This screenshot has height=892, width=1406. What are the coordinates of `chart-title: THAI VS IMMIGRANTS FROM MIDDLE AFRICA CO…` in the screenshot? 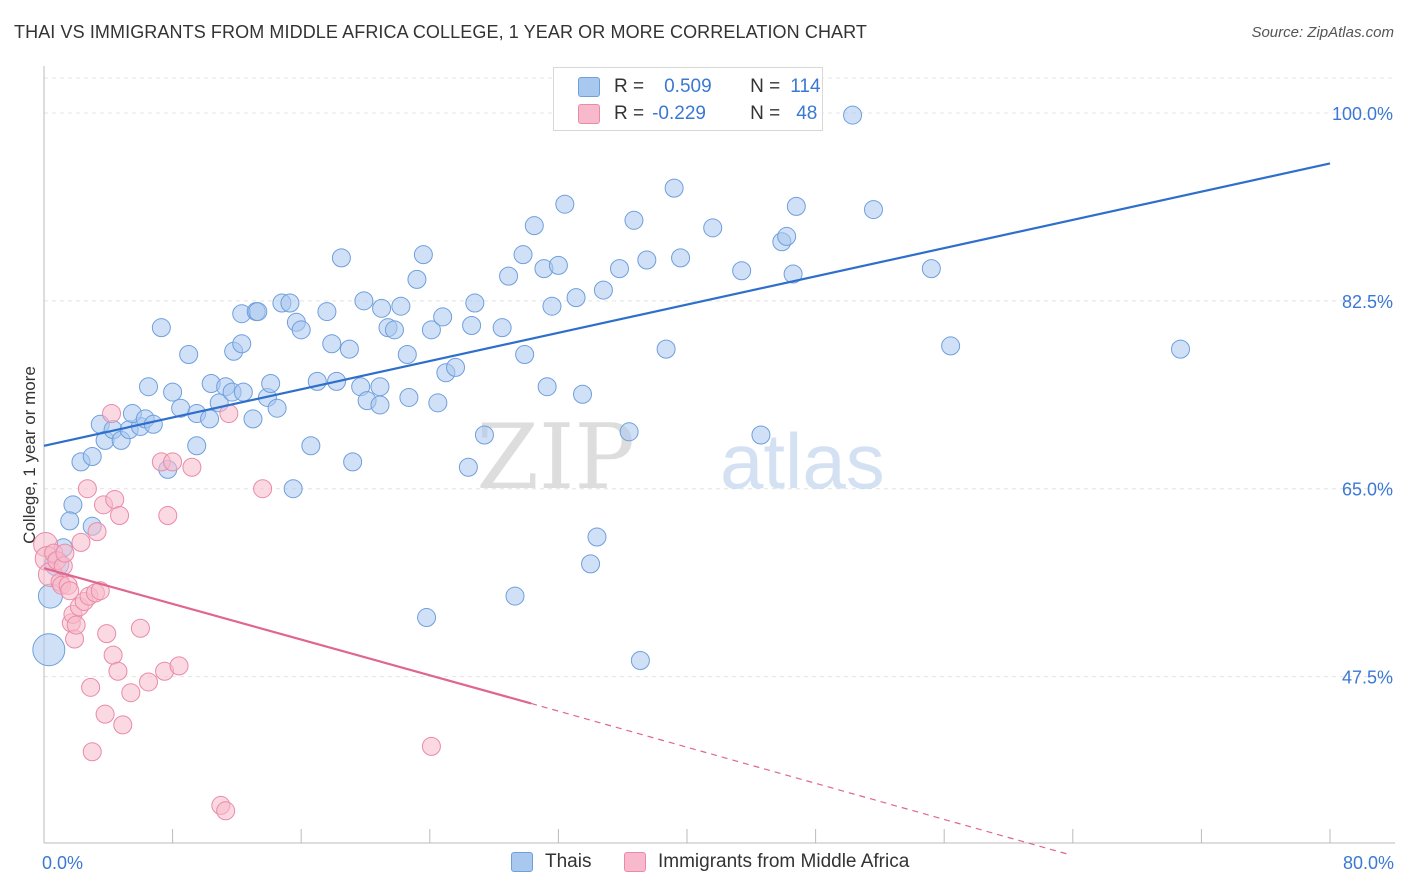 It's located at (441, 32).